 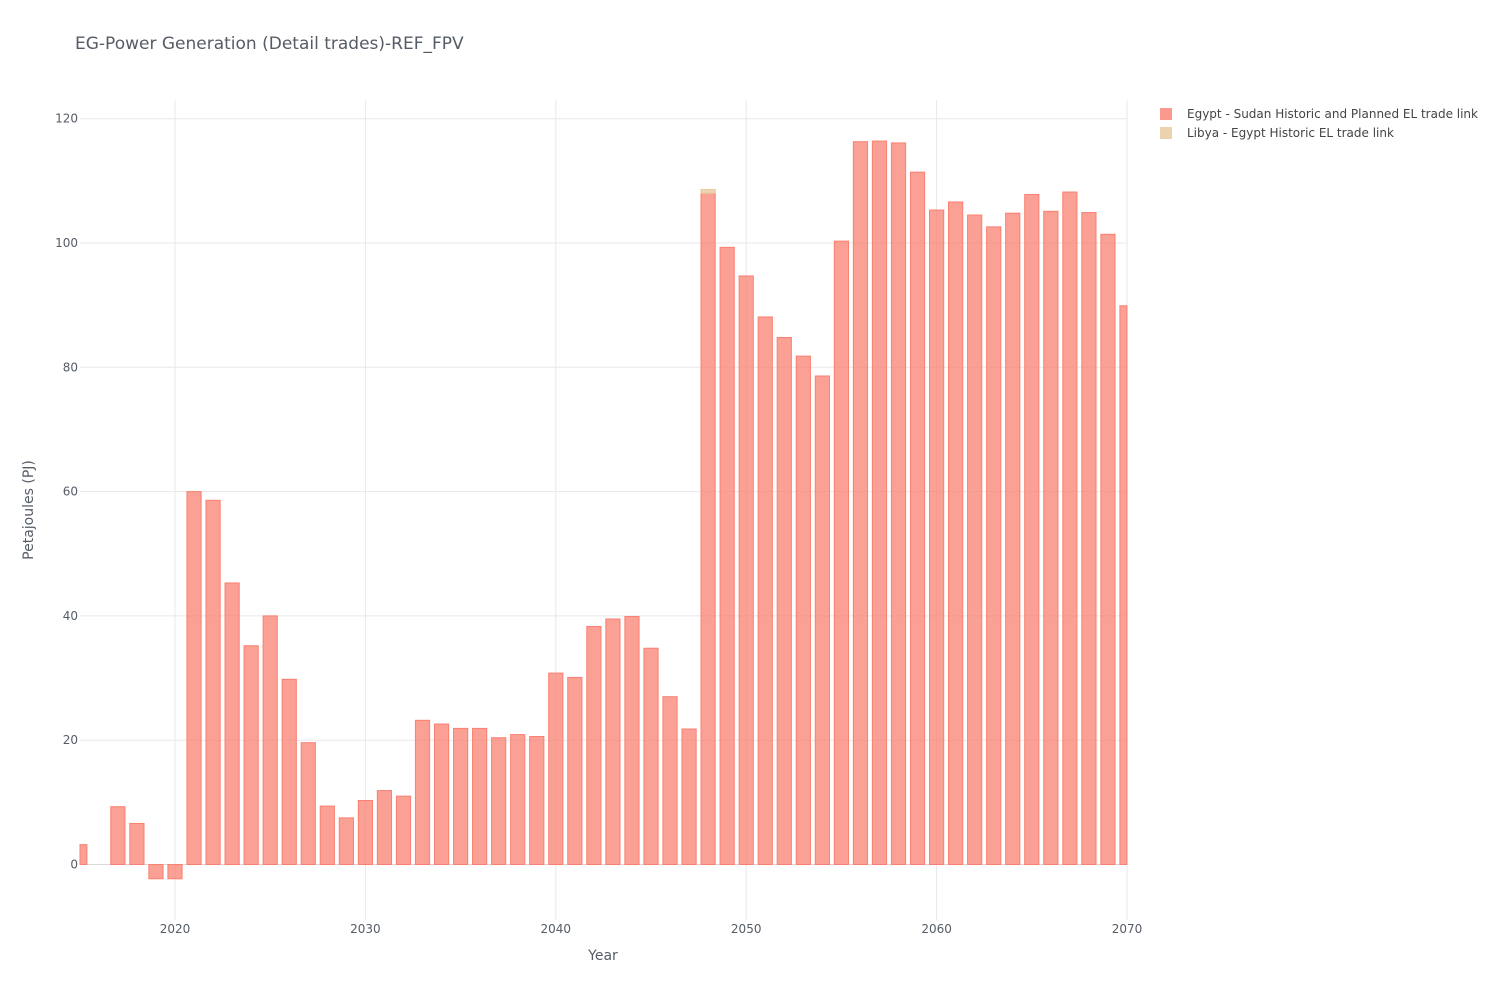 What do you see at coordinates (670, 780) in the screenshot?
I see `bar-2046-series-0: 27` at bounding box center [670, 780].